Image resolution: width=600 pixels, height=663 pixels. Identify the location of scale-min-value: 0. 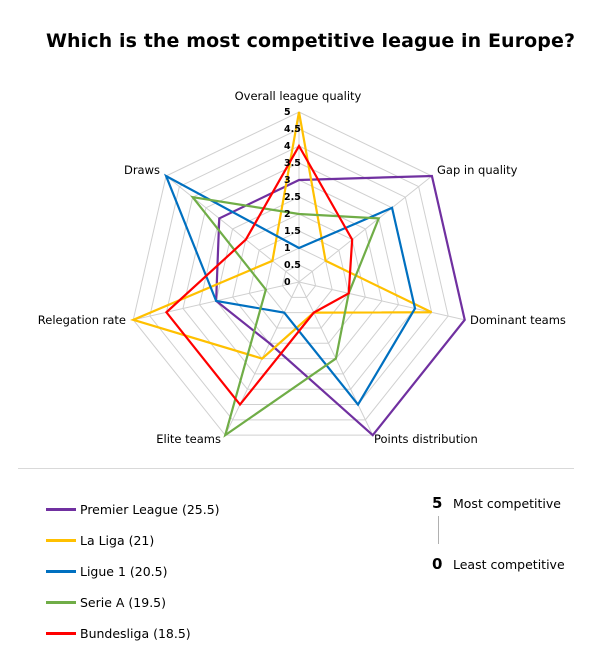
(437, 564).